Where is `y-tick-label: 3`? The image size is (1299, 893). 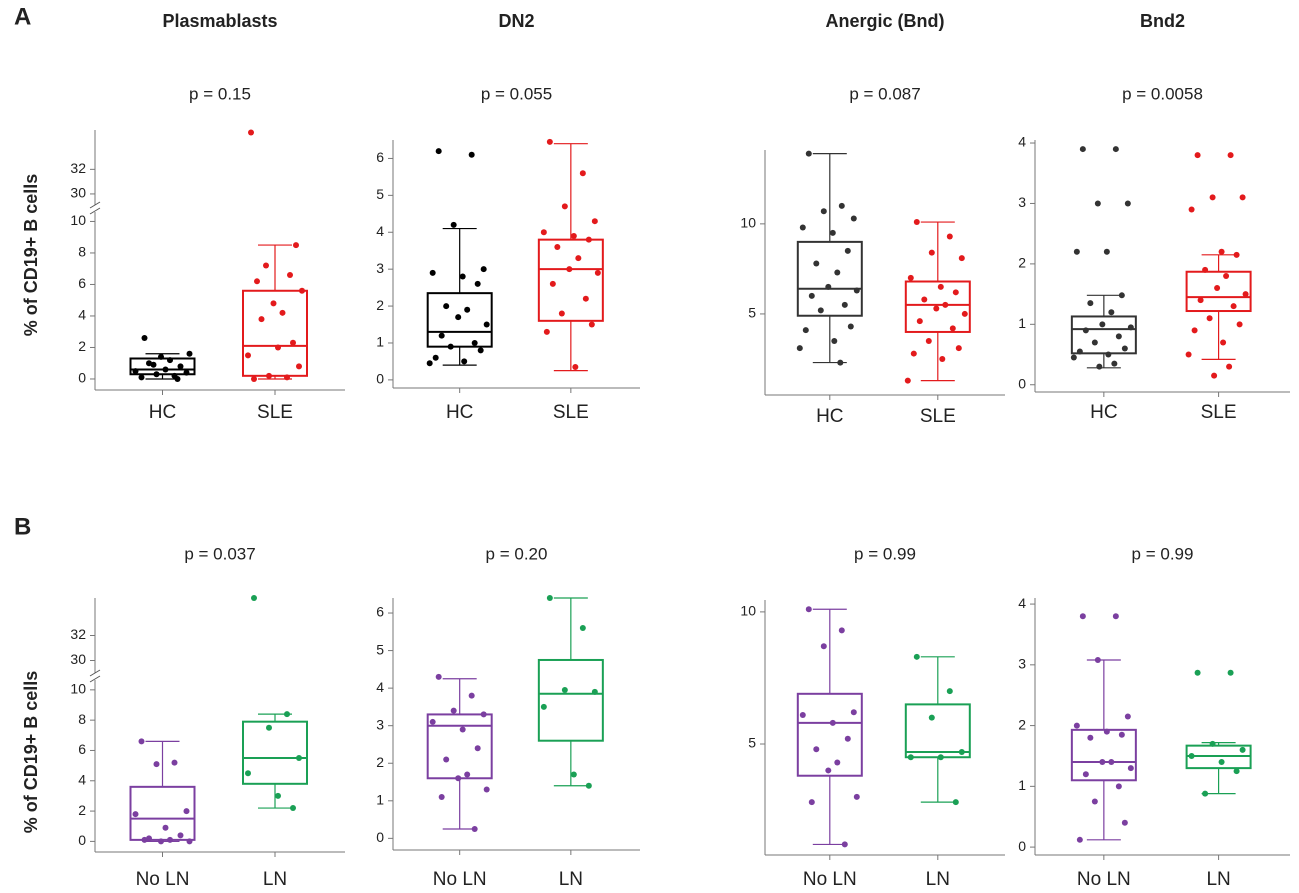
y-tick-label: 3 is located at coordinates (1022, 664).